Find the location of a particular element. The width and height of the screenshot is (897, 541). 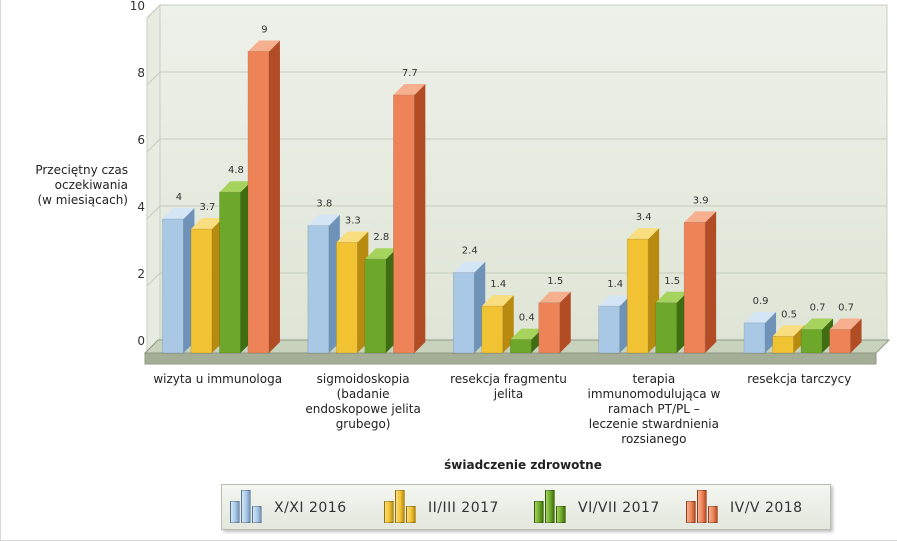

legend-label: X/XI 2016 is located at coordinates (310, 508).